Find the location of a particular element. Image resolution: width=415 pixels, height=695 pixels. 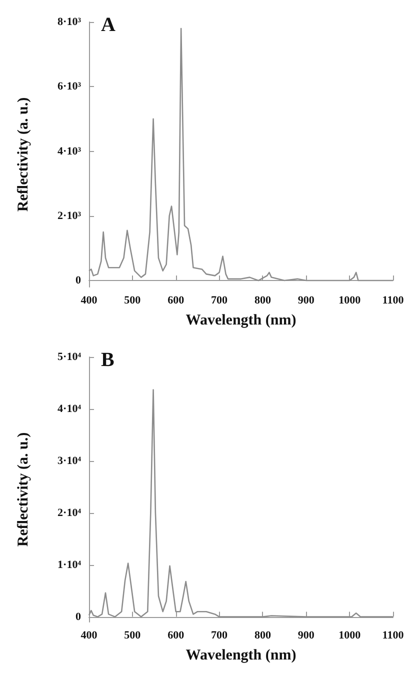

y-tick-label: 8·10³ is located at coordinates (70, 22).